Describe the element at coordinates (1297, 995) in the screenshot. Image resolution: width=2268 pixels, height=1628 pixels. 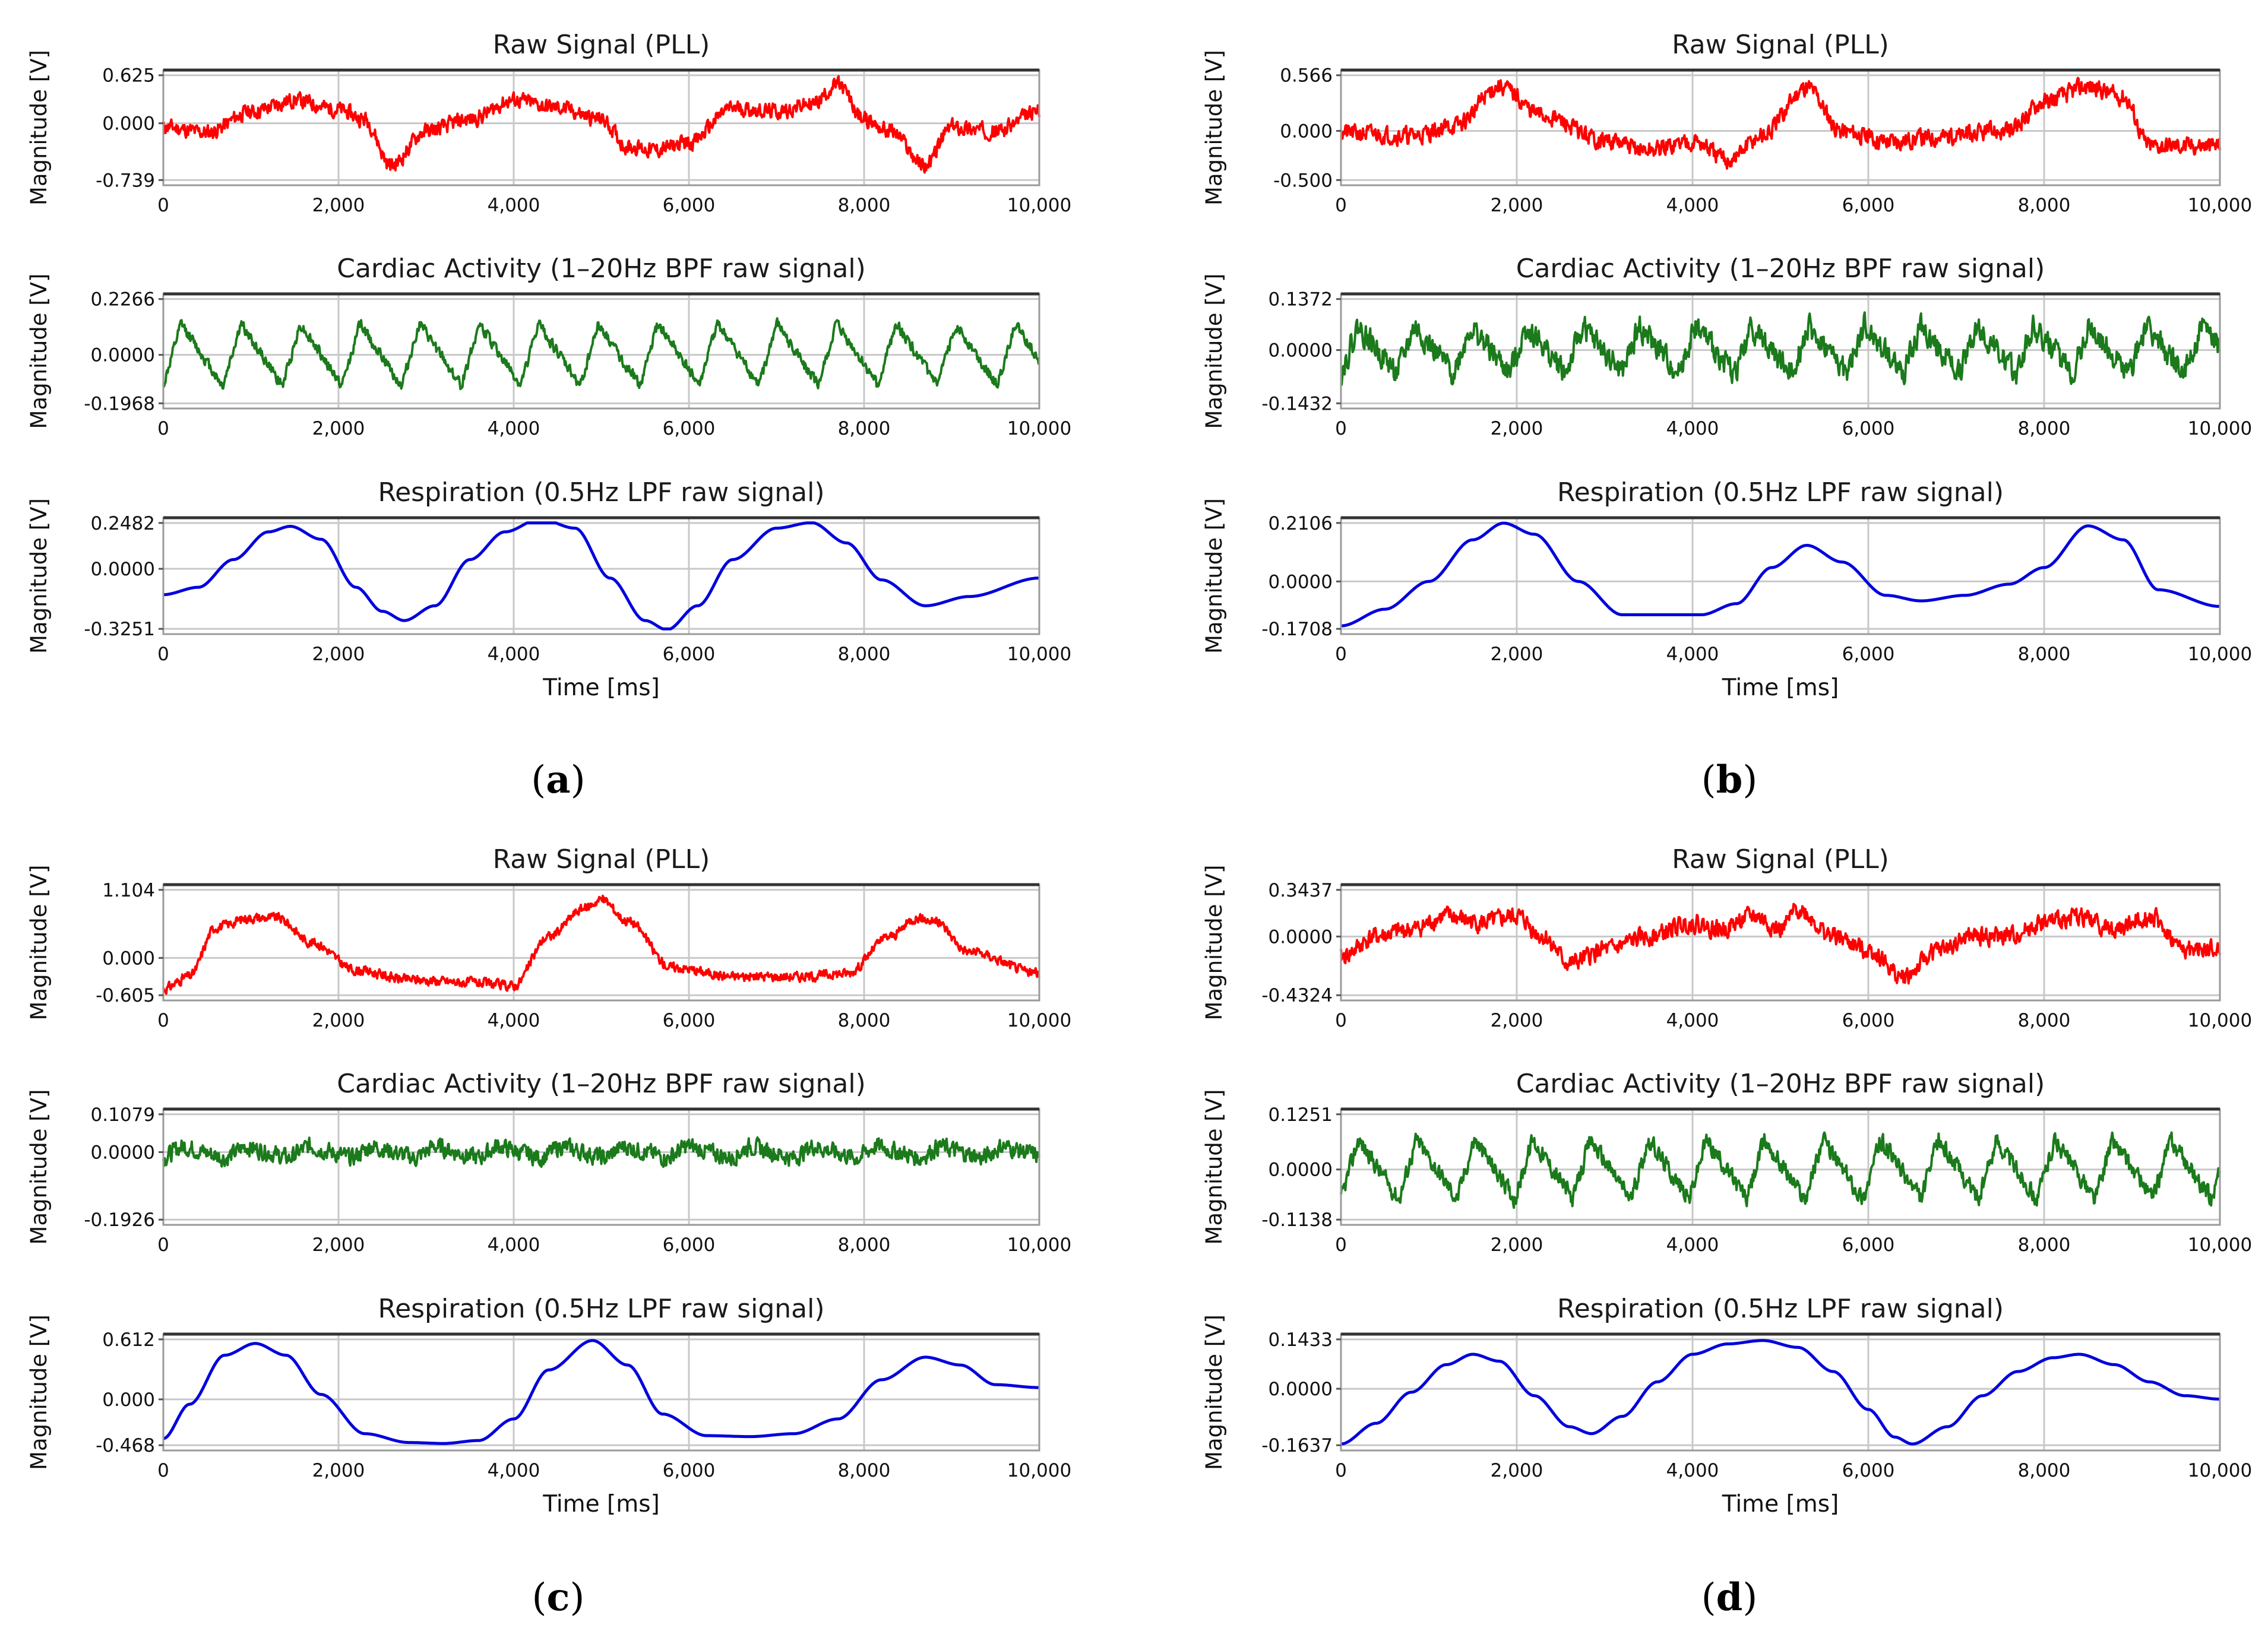
I see `y-tick-label: -0.4324` at that location.